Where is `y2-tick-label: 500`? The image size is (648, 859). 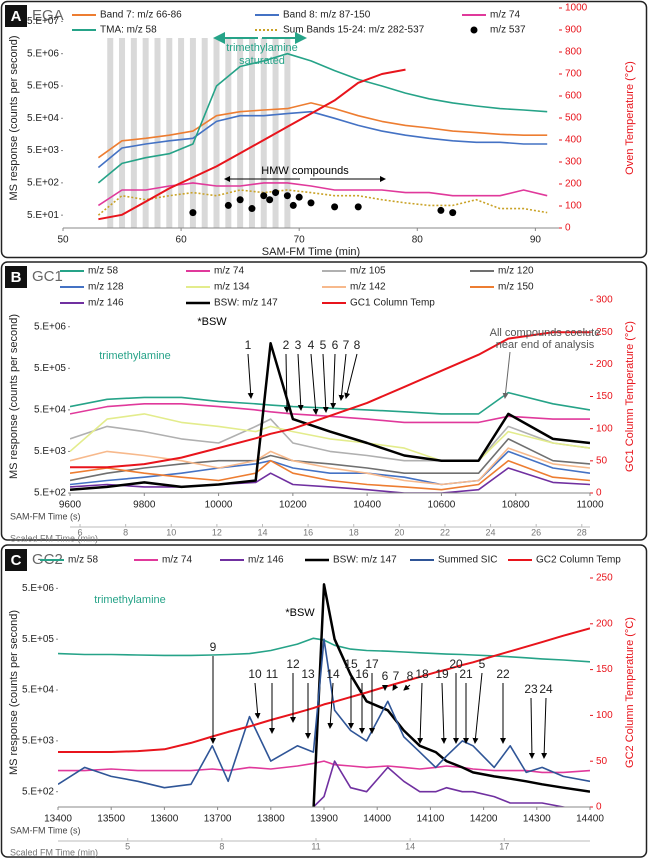 y2-tick-label: 500 is located at coordinates (573, 118).